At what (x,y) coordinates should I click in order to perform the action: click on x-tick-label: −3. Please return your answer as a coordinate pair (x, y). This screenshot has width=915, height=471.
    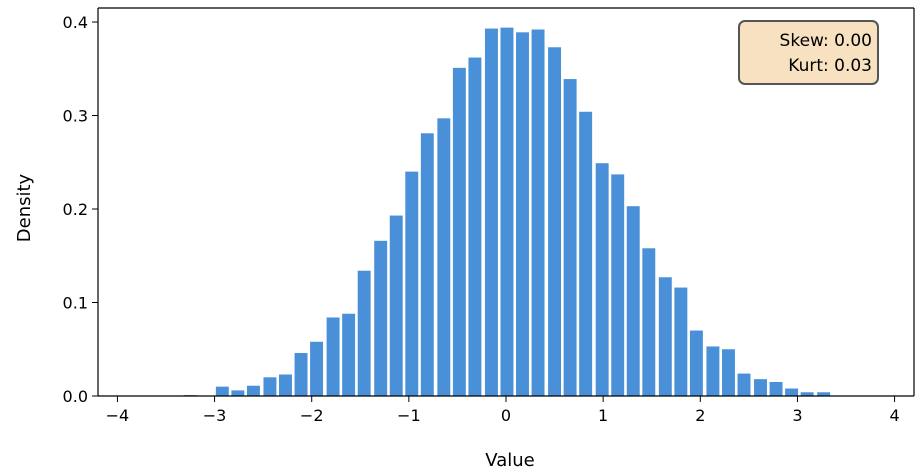
    Looking at the image, I should click on (215, 415).